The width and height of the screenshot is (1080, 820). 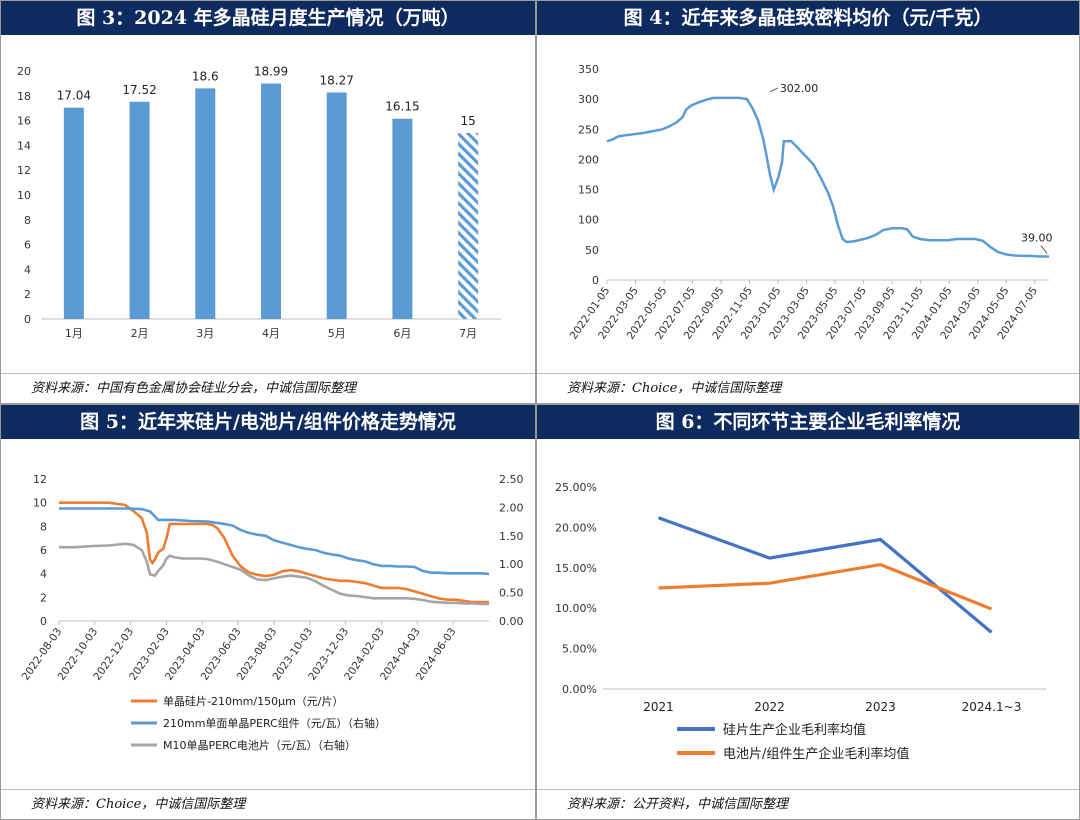 What do you see at coordinates (468, 333) in the screenshot?
I see `x-tick-label: 7月` at bounding box center [468, 333].